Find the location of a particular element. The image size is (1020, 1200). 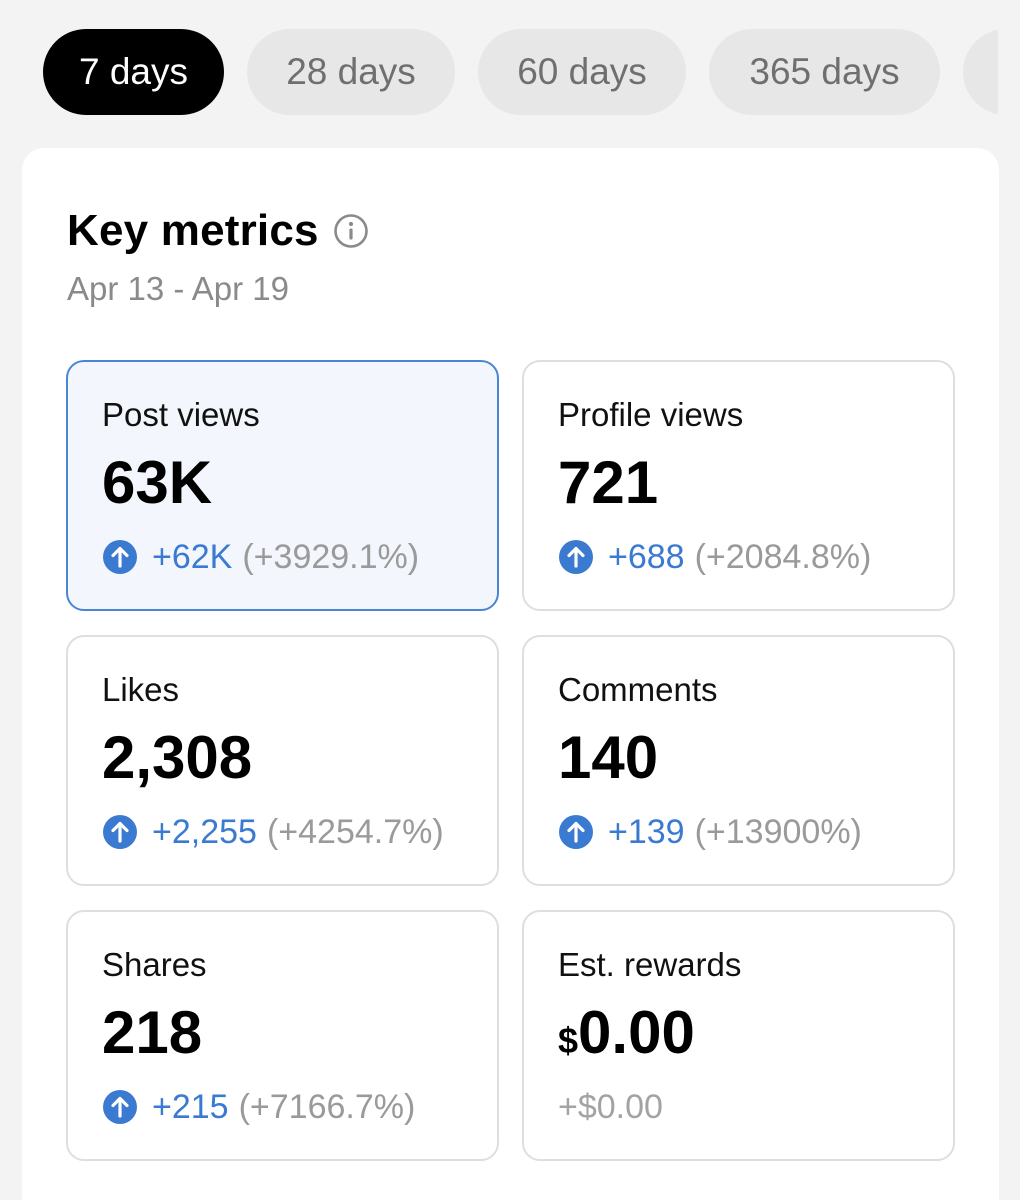

metric-value: $0.00 is located at coordinates (626, 1037).